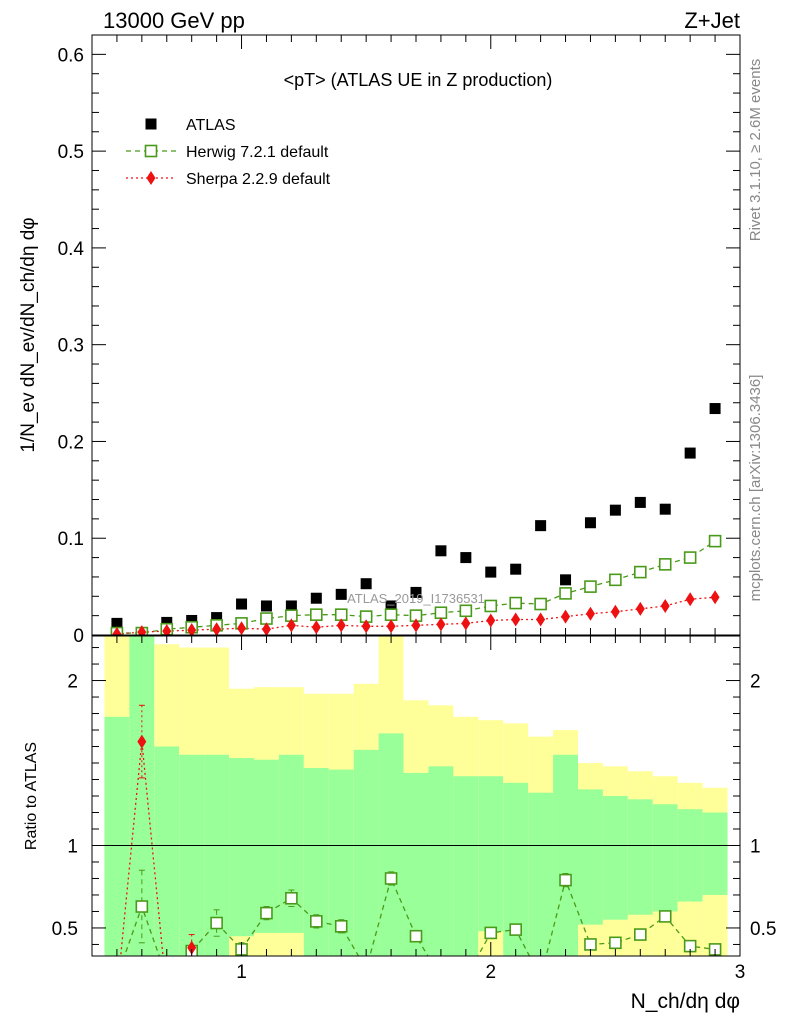 The width and height of the screenshot is (786, 1024). Describe the element at coordinates (755, 846) in the screenshot. I see `ratio-y-tick-label-right: 1` at that location.